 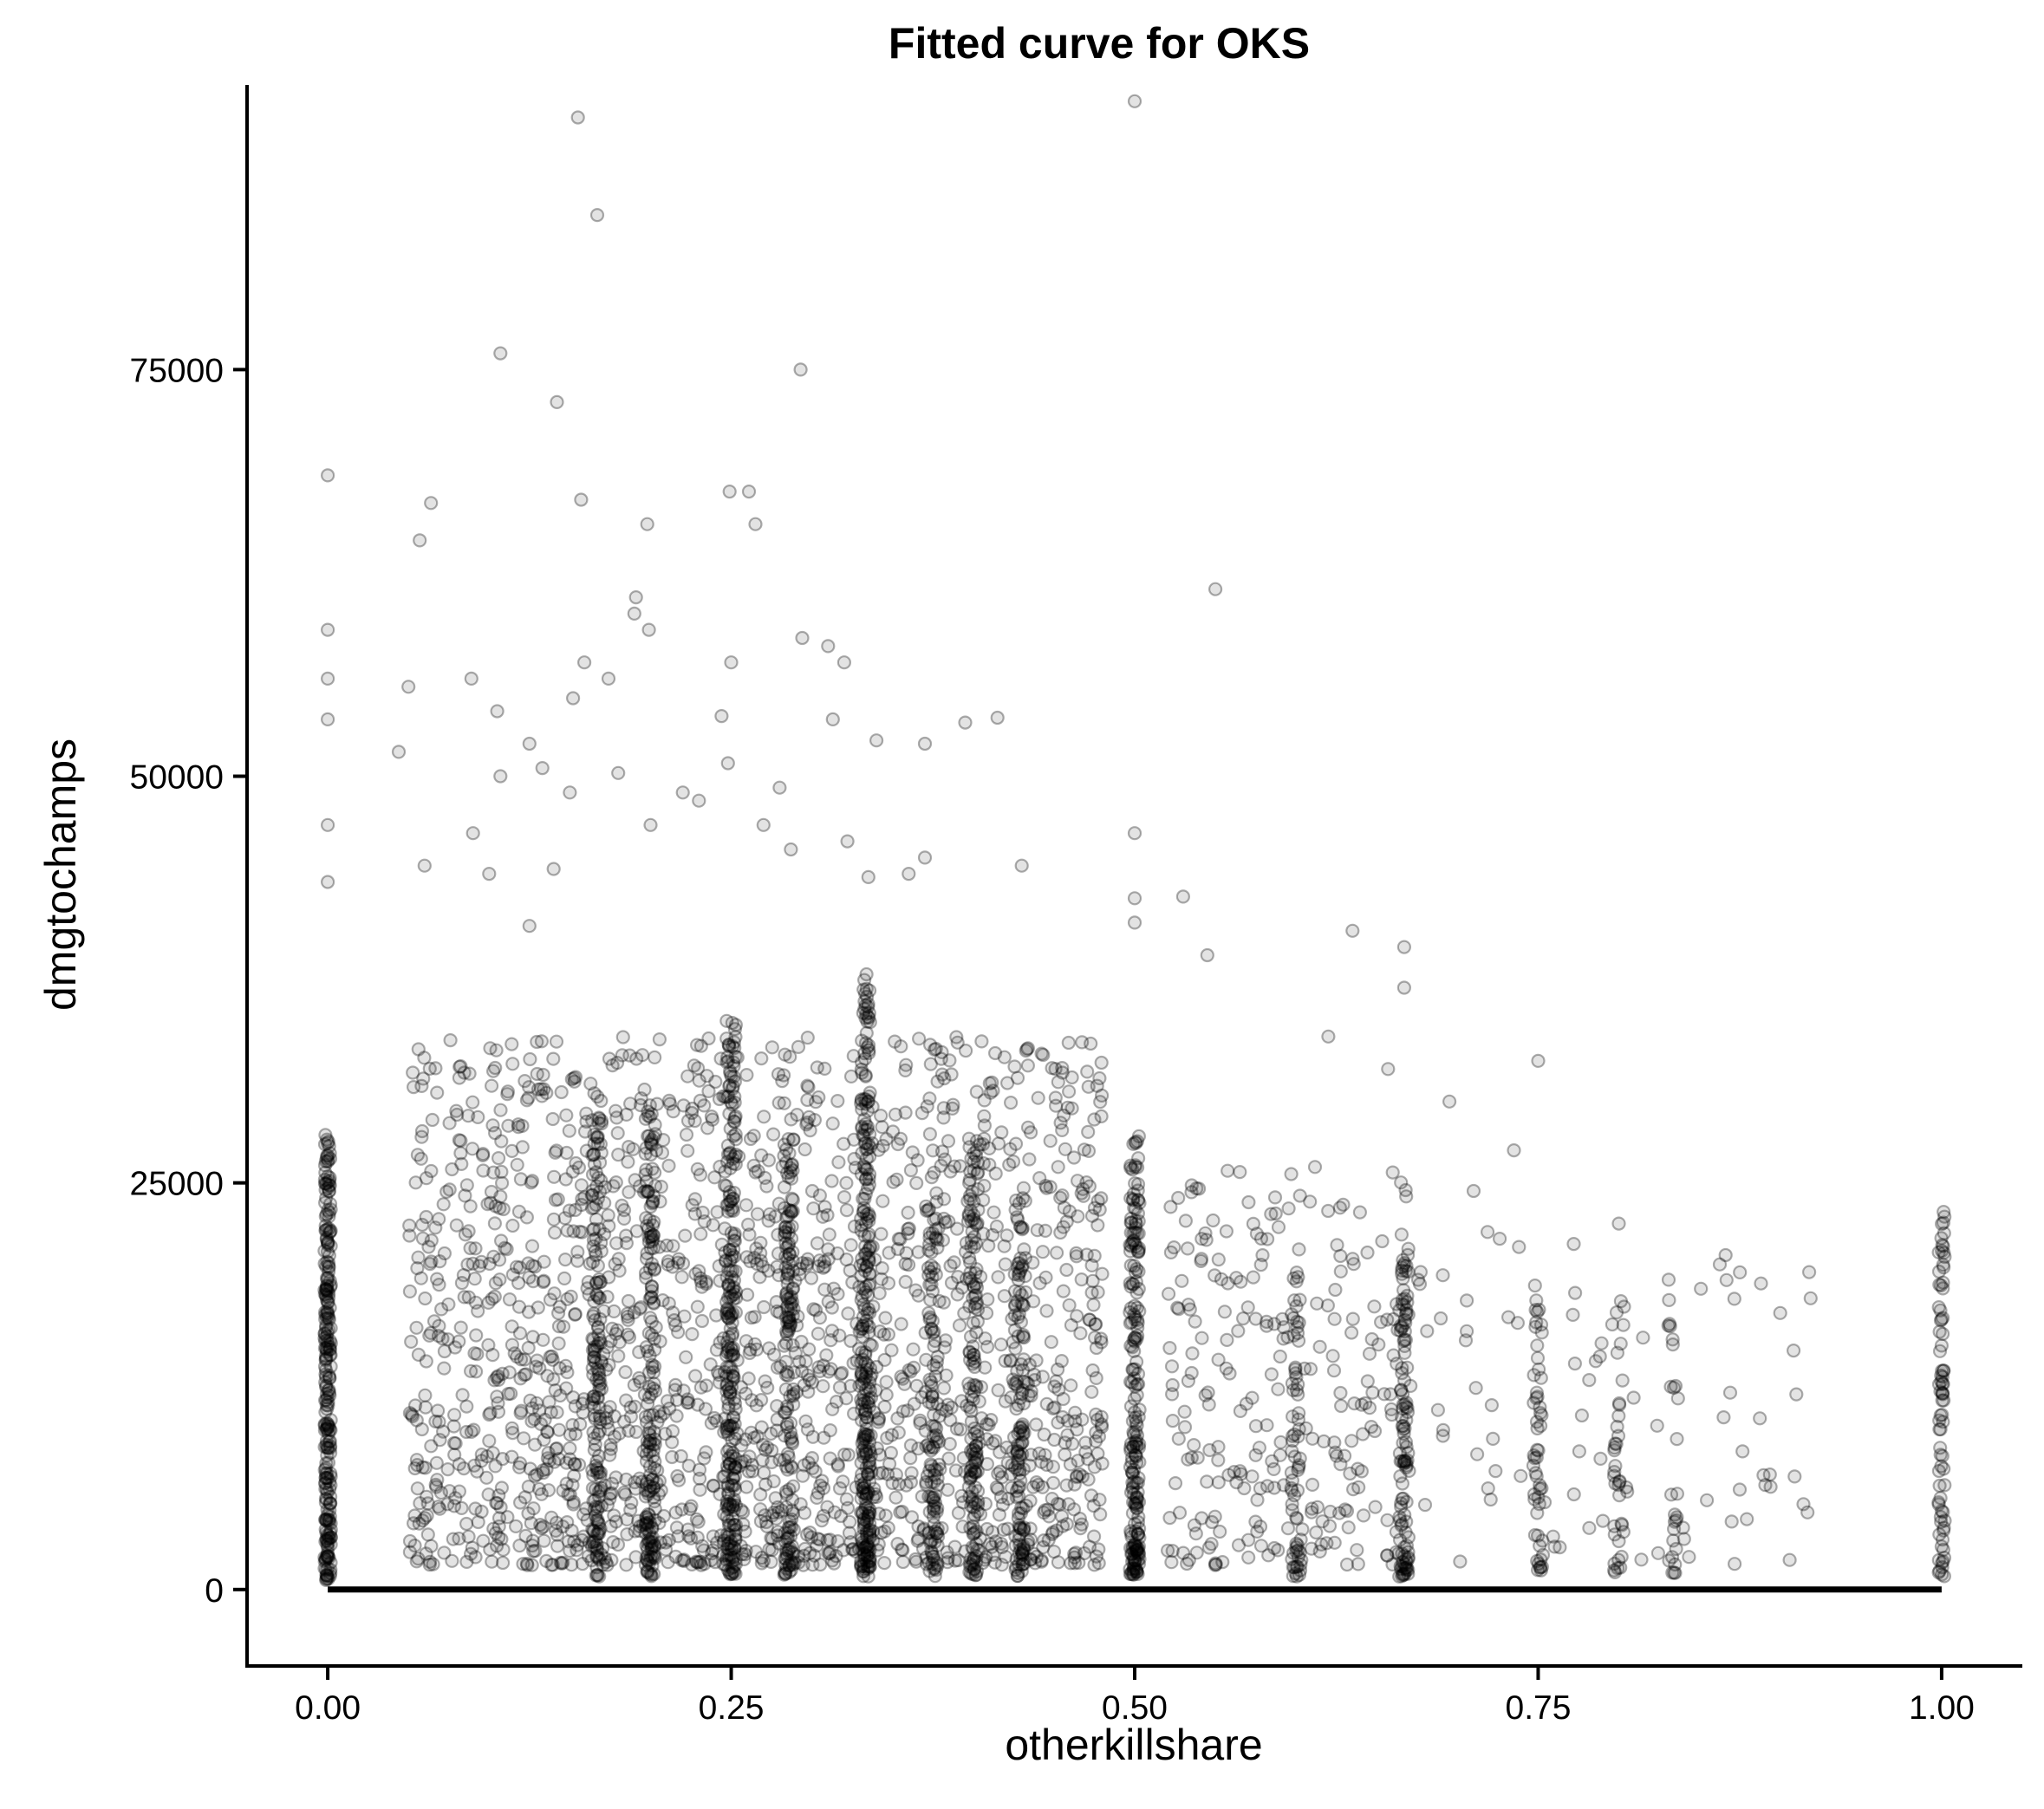 I want to click on scatter-point-2026, so click(x=1362, y=1471).